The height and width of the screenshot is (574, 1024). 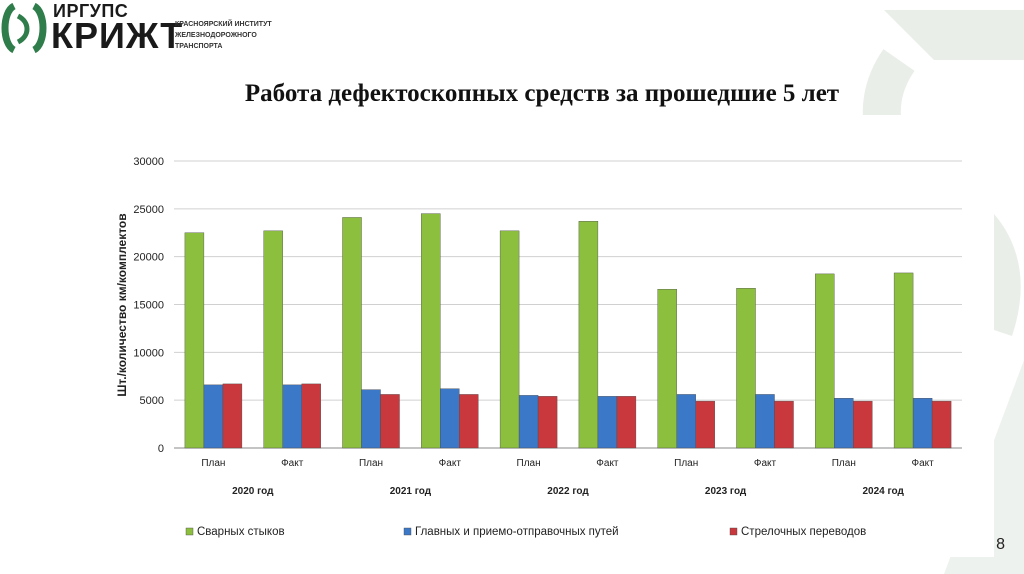 I want to click on page-number: 8, so click(x=1000, y=544).